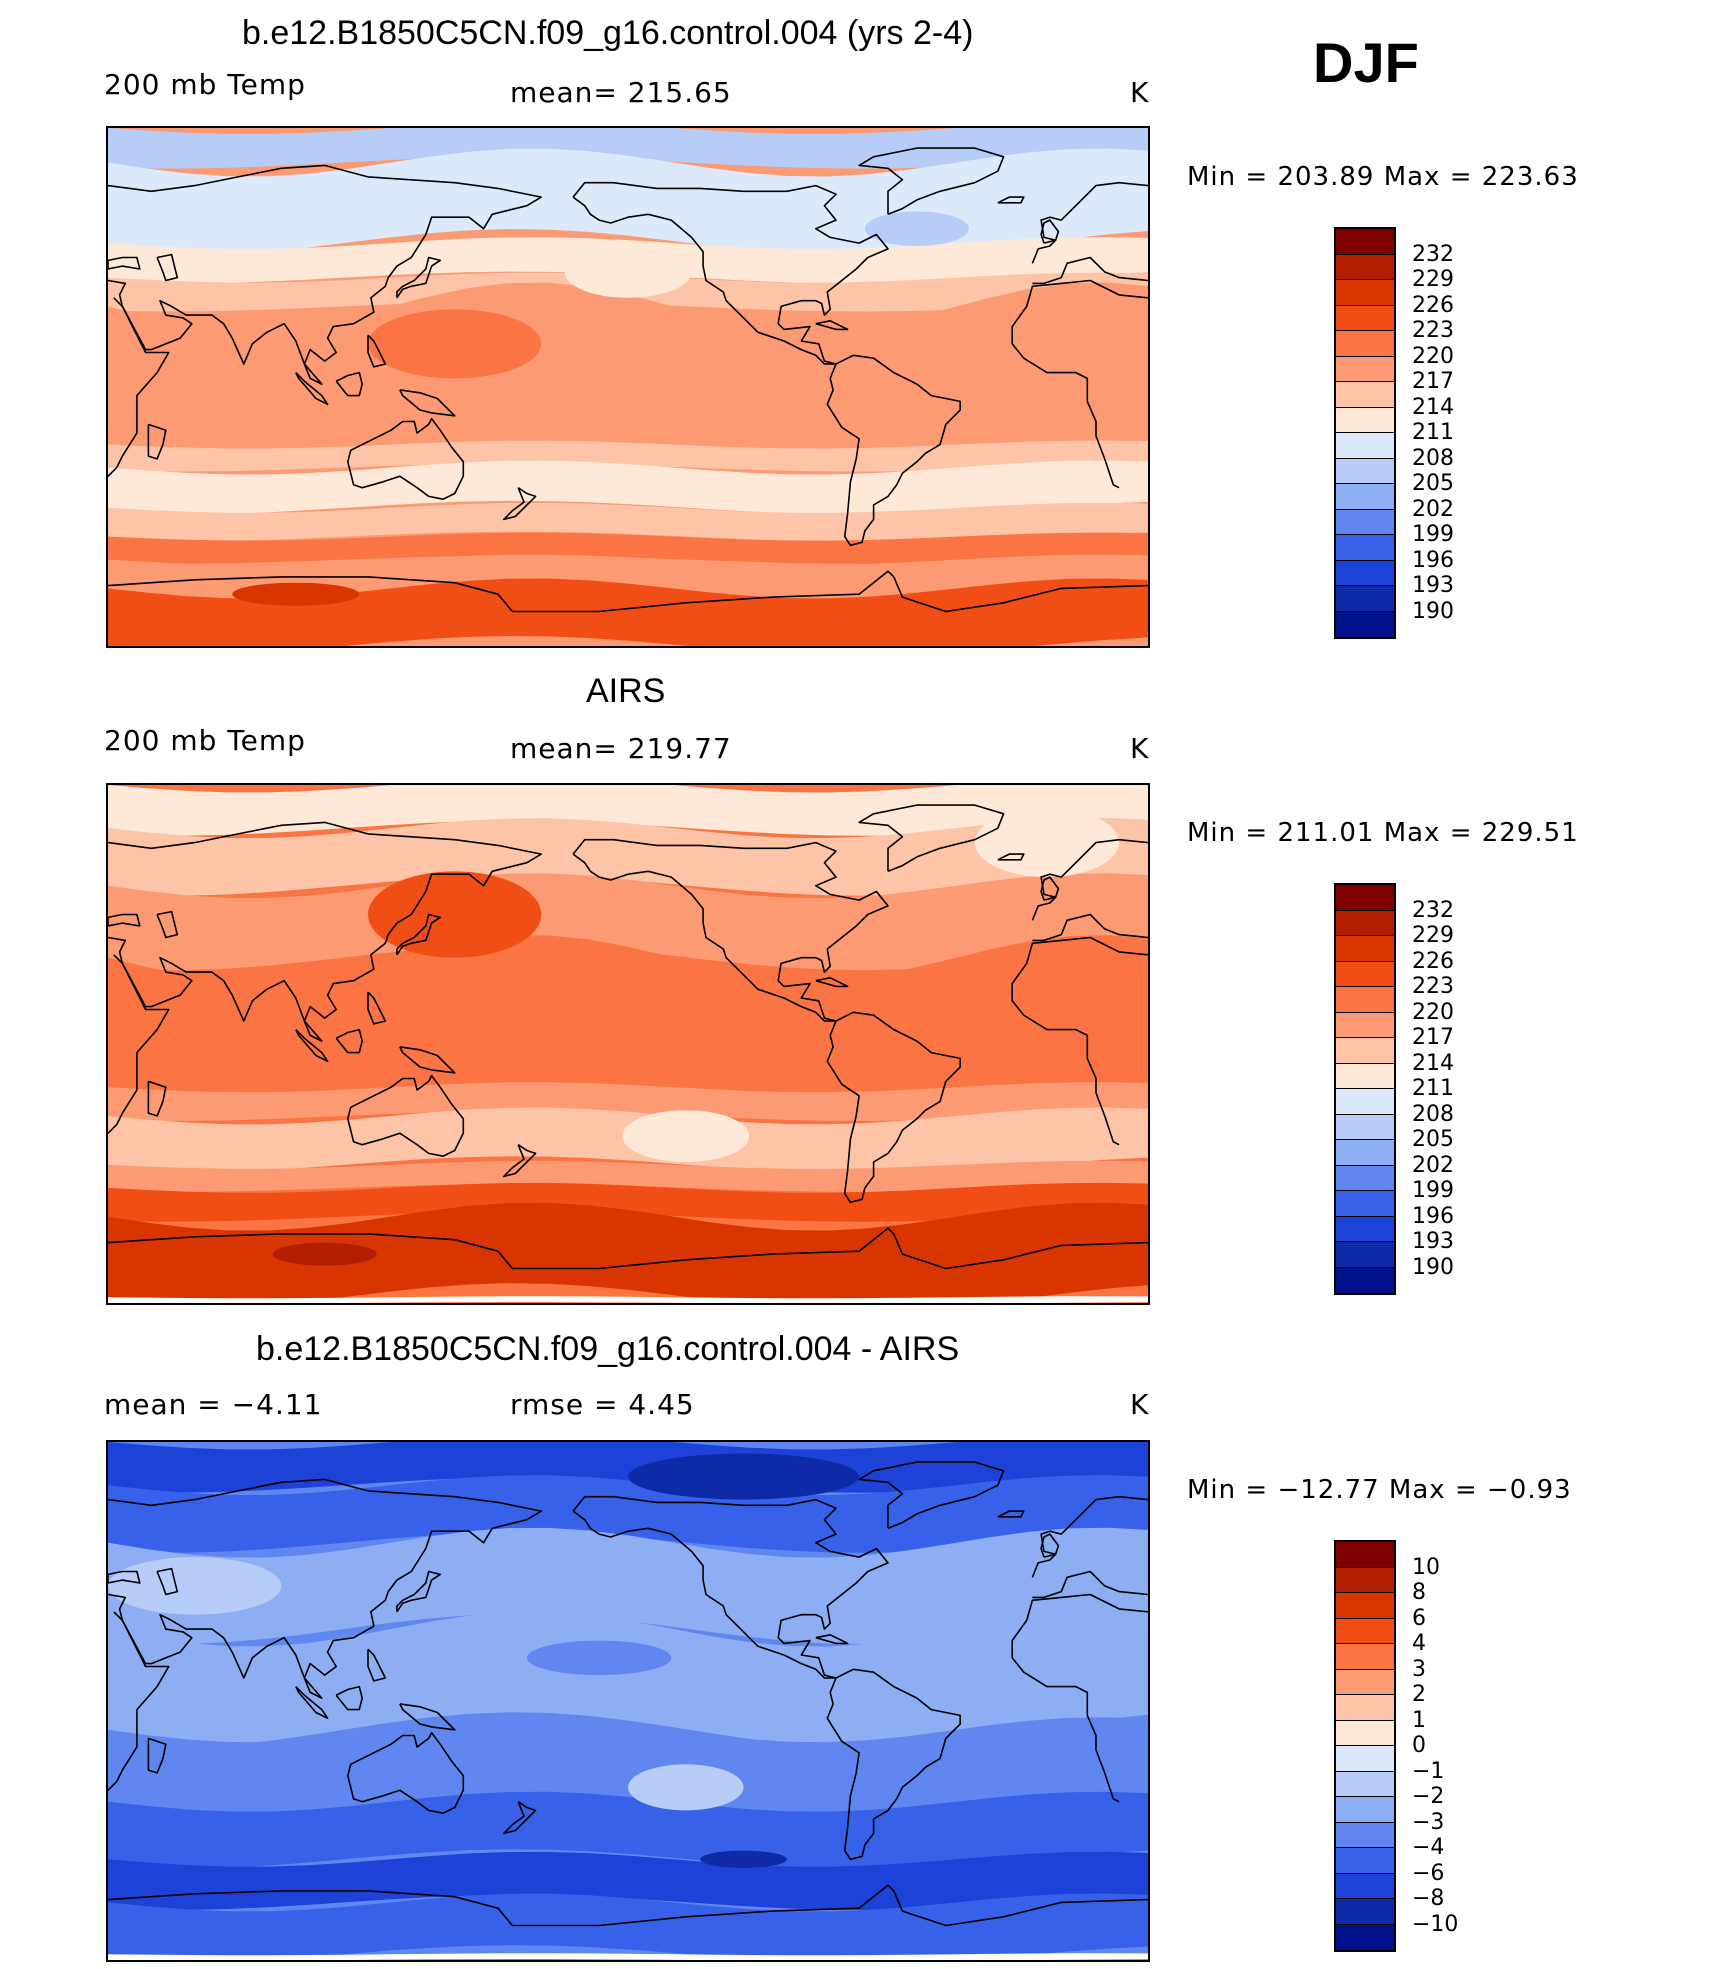 The height and width of the screenshot is (1969, 1710). What do you see at coordinates (1433, 356) in the screenshot?
I see `colorbar-tick-label: 220` at bounding box center [1433, 356].